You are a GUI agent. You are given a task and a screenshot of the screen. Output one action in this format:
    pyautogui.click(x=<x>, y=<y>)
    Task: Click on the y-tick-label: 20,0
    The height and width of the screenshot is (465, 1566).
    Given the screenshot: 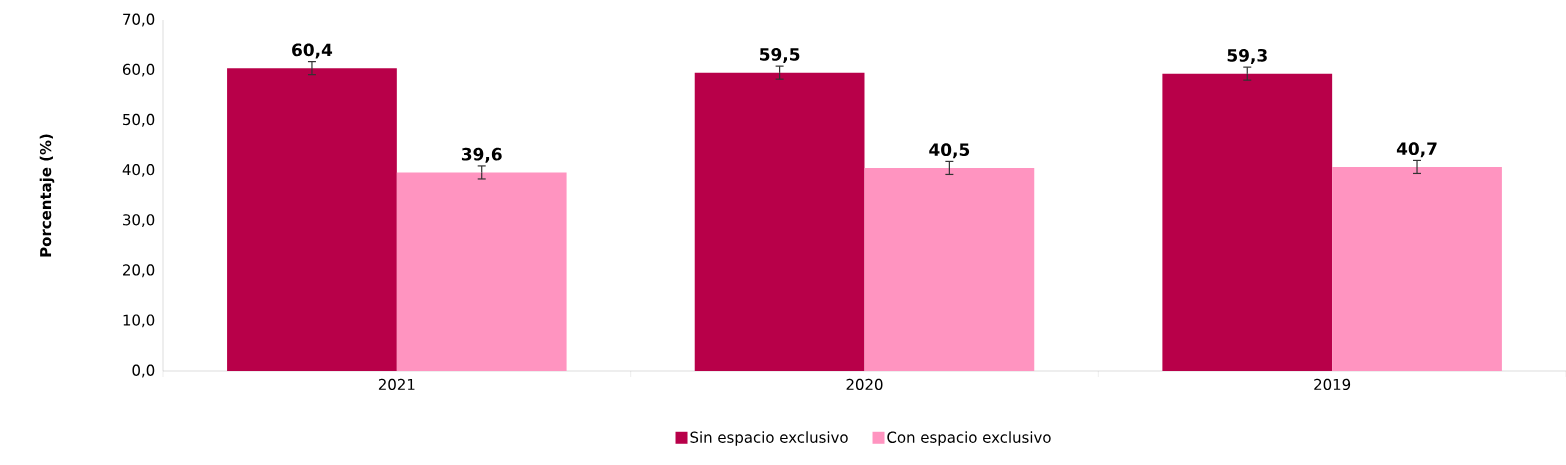 What is the action you would take?
    pyautogui.click(x=139, y=271)
    